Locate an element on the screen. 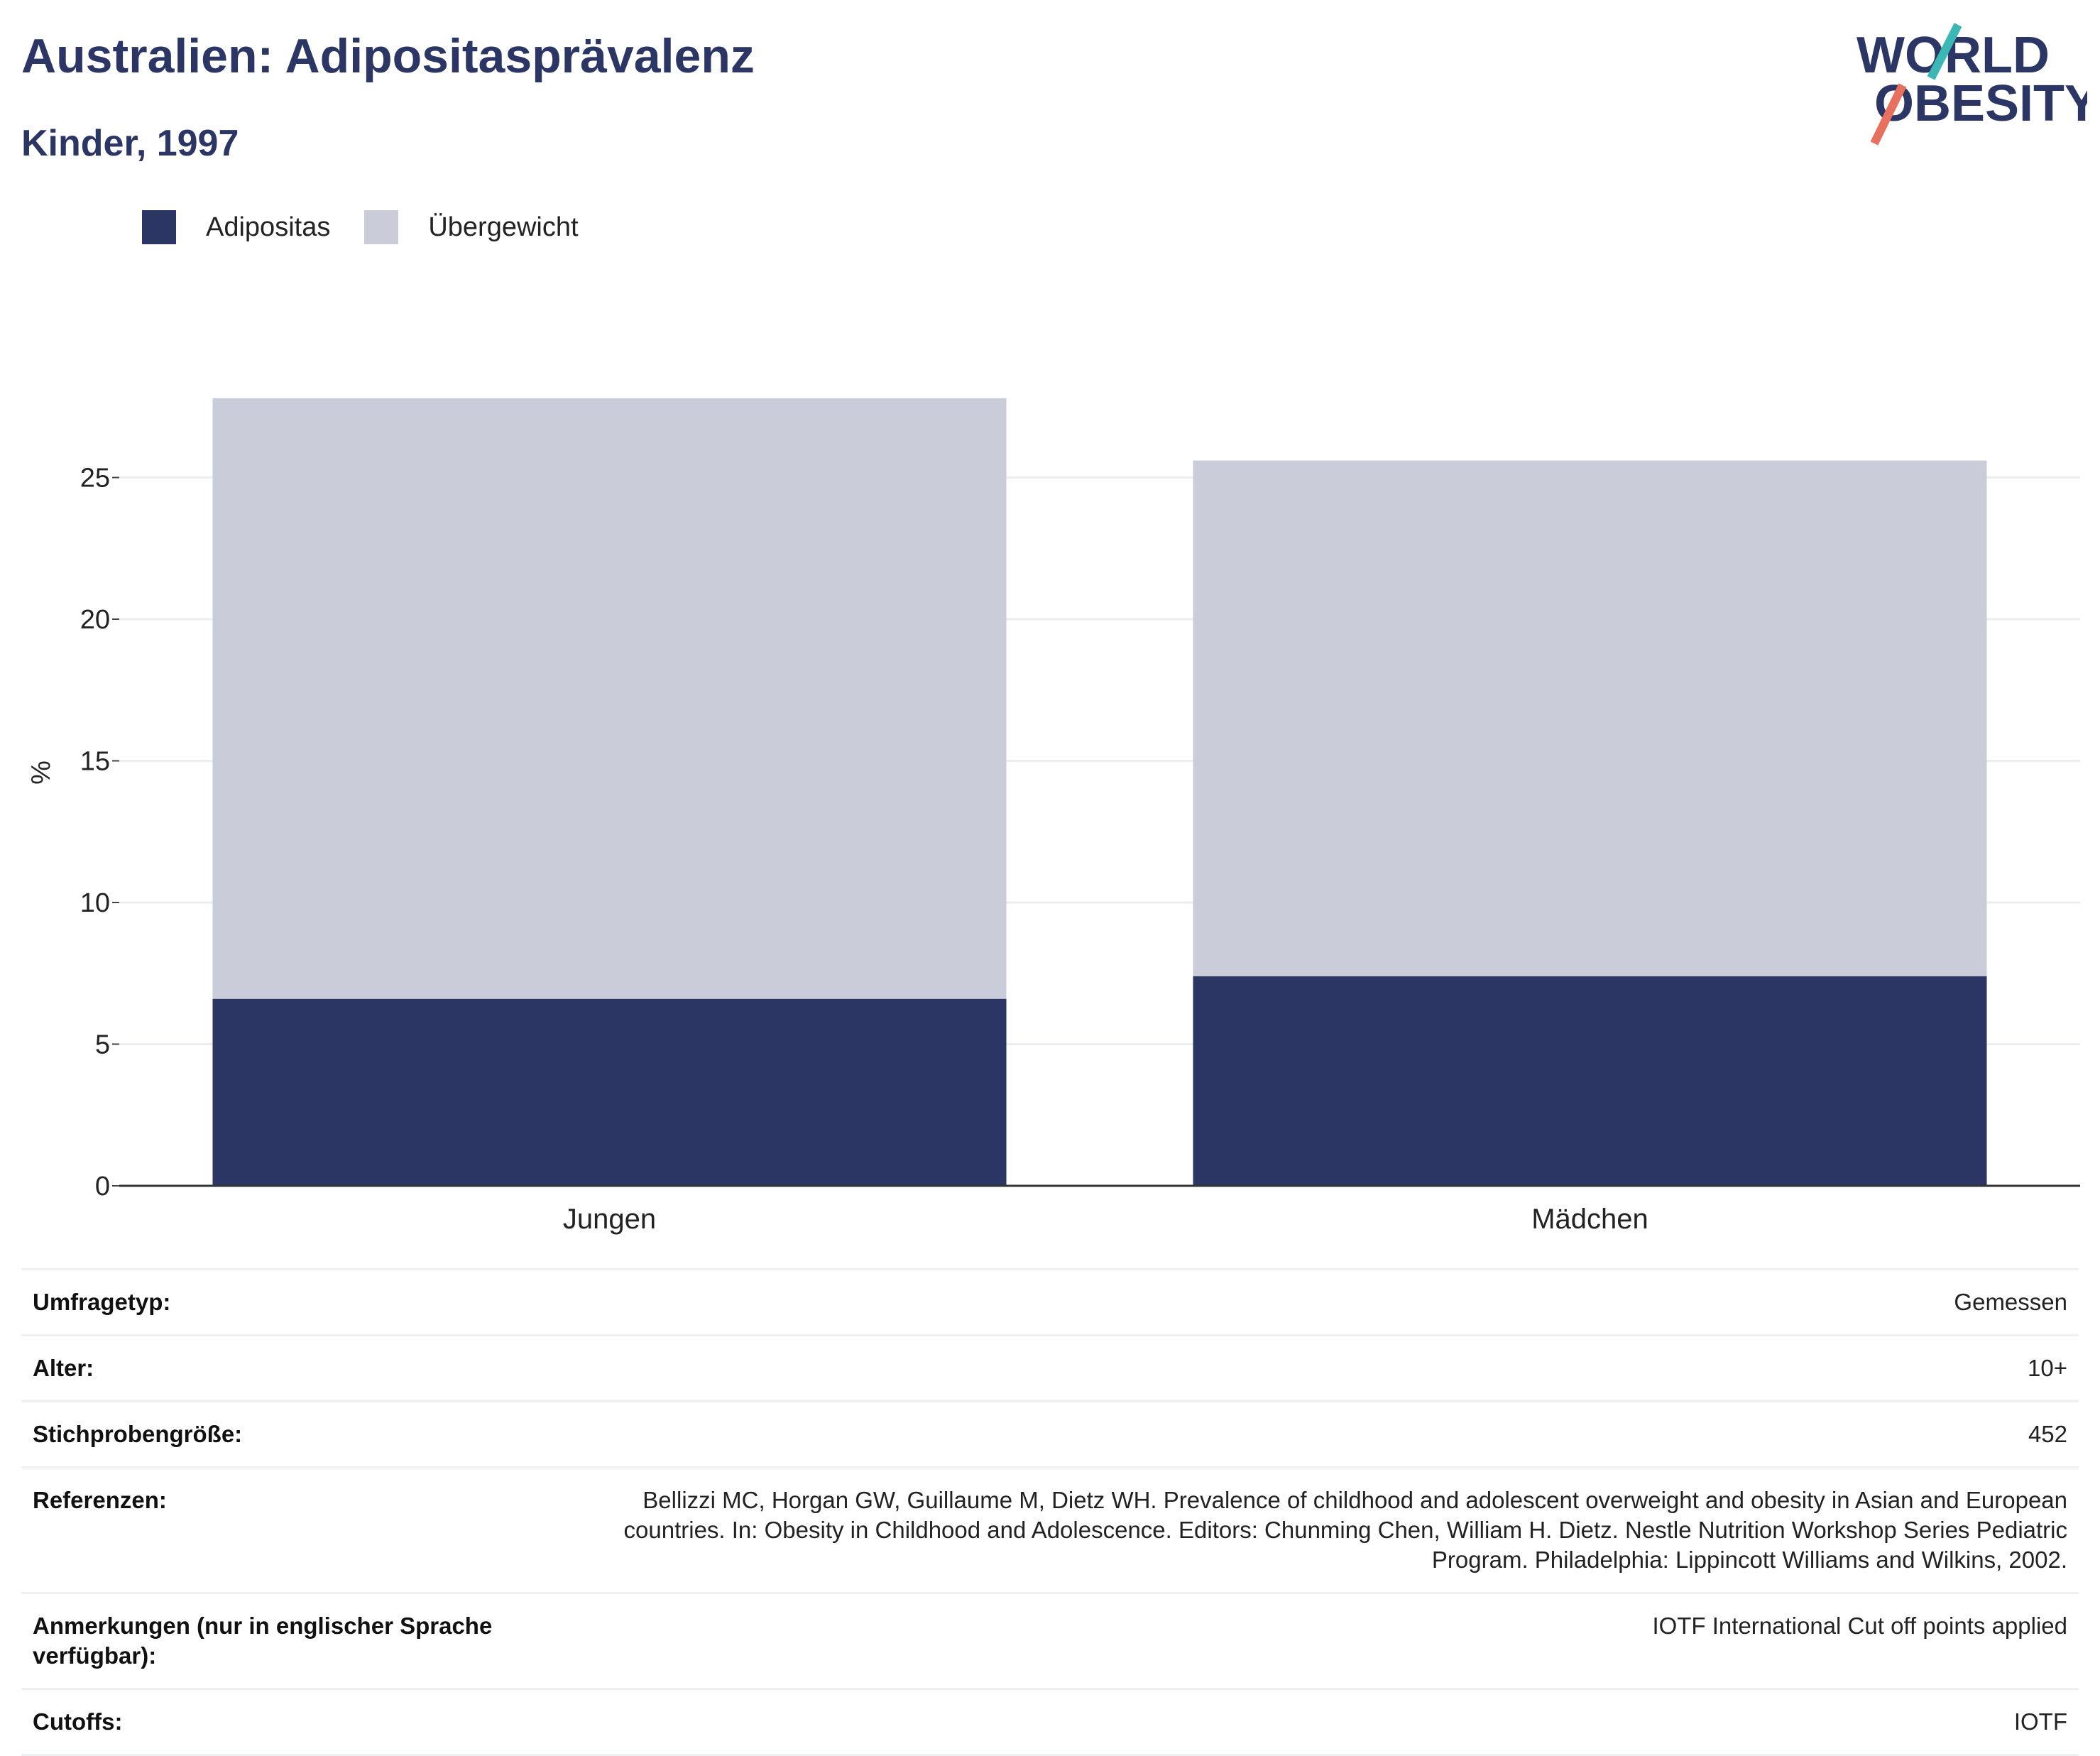 The image size is (2100, 1756). metadata-key: Referenzen: is located at coordinates (281, 1529).